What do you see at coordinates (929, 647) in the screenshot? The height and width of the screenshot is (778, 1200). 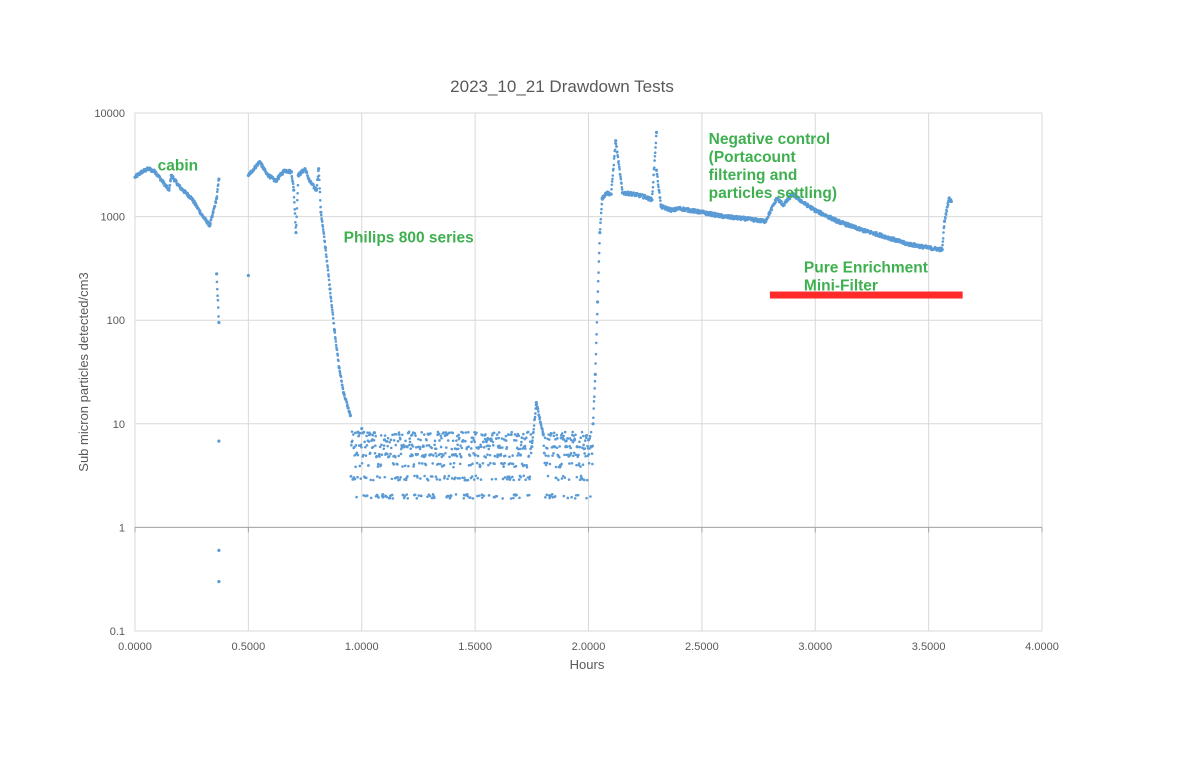 I see `x-tick-label: 3.5000` at bounding box center [929, 647].